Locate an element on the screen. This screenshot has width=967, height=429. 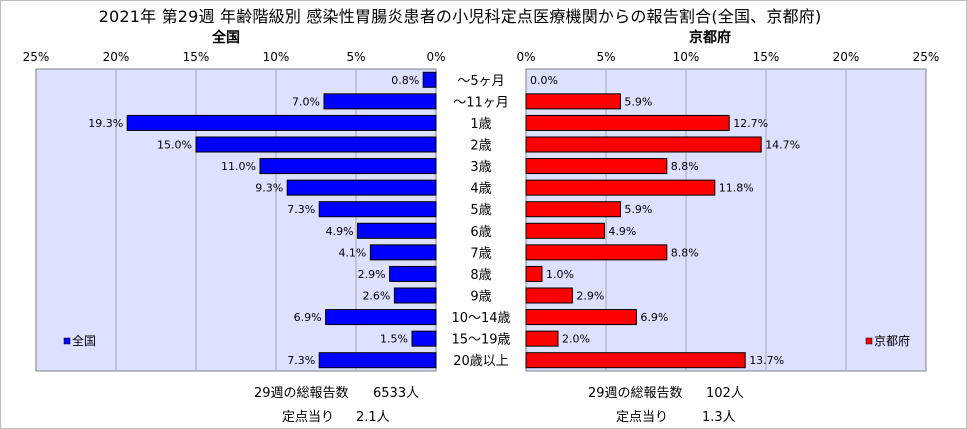
bar-data-label: 0.8% is located at coordinates (405, 80).